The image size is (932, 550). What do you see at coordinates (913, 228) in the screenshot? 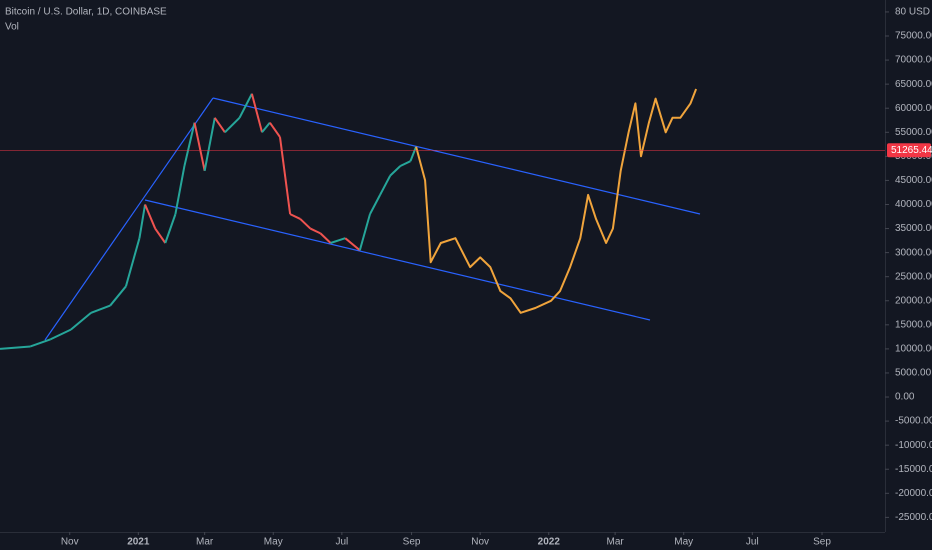
I see `y-tick-label: 35000.00` at bounding box center [913, 228].